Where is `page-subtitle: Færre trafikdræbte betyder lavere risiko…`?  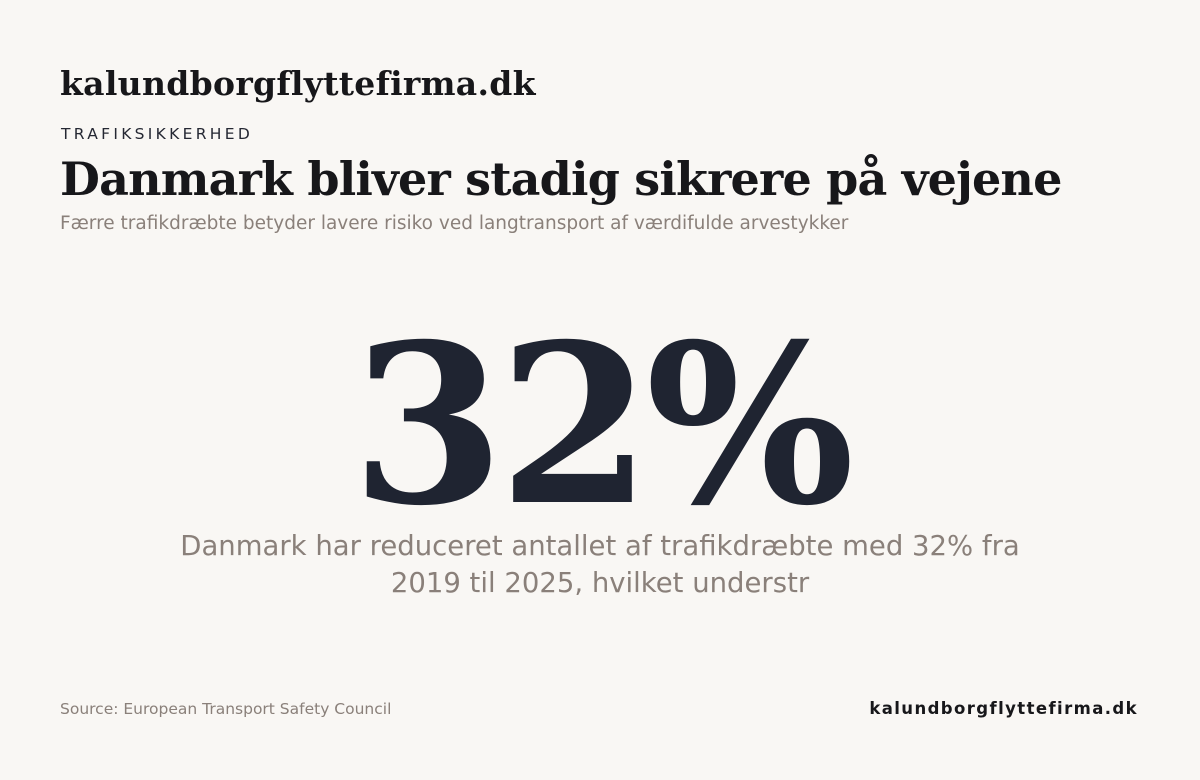 page-subtitle: Færre trafikdræbte betyder lavere risiko… is located at coordinates (454, 223).